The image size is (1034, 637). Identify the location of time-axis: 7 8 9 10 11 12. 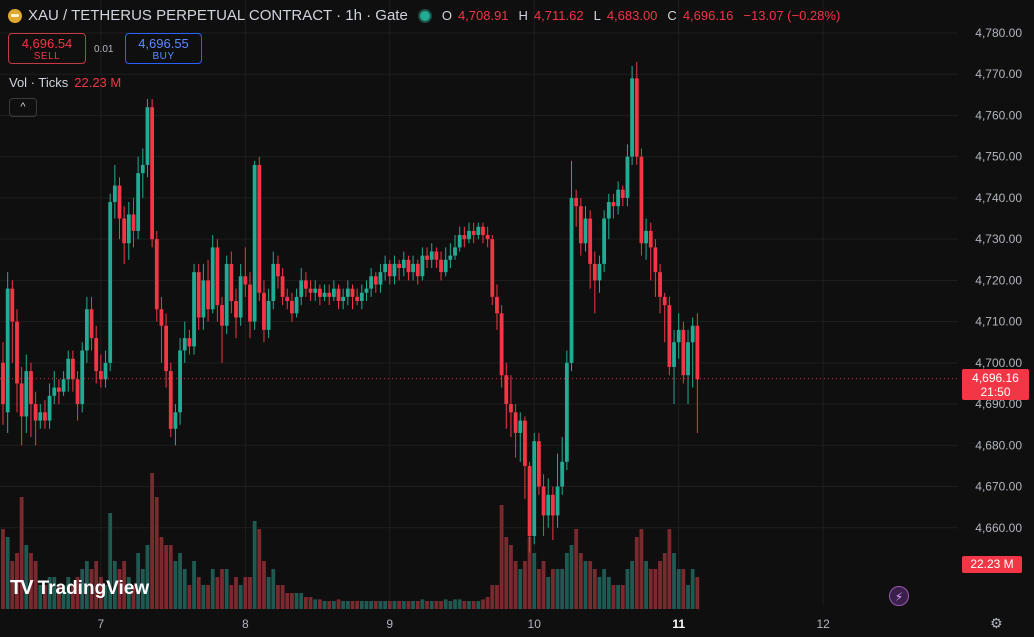
(464, 624).